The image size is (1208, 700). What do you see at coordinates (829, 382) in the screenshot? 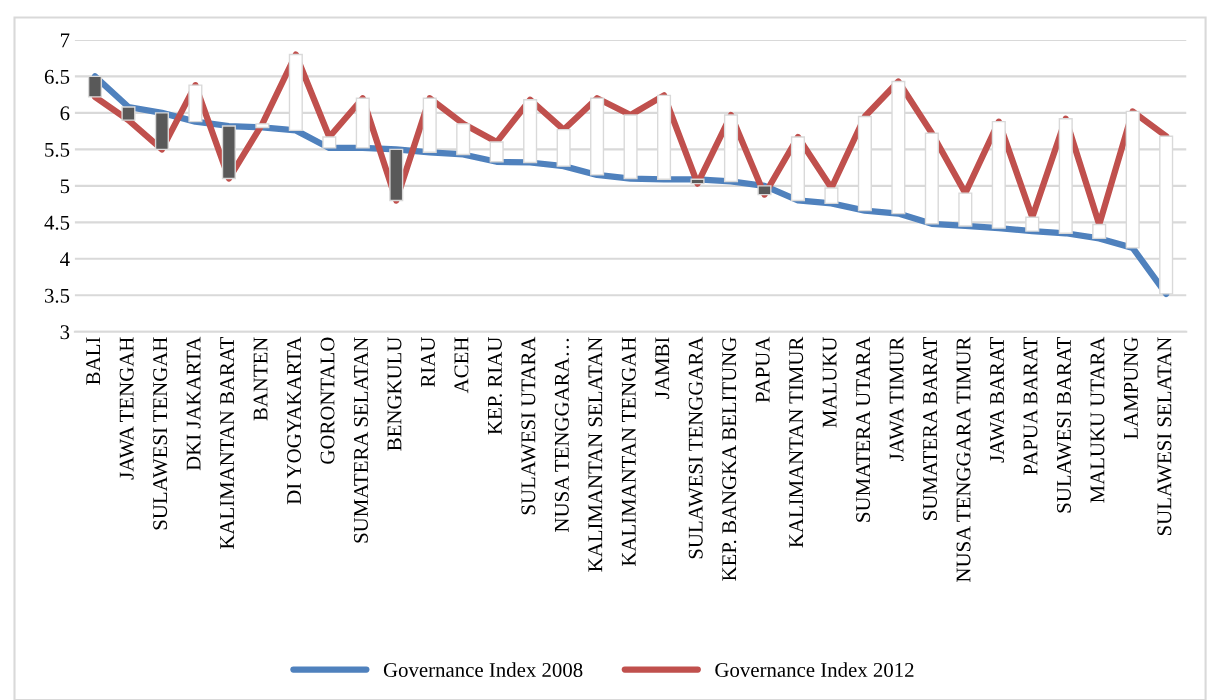
I see `x-tick-label: MALUKU` at bounding box center [829, 382].